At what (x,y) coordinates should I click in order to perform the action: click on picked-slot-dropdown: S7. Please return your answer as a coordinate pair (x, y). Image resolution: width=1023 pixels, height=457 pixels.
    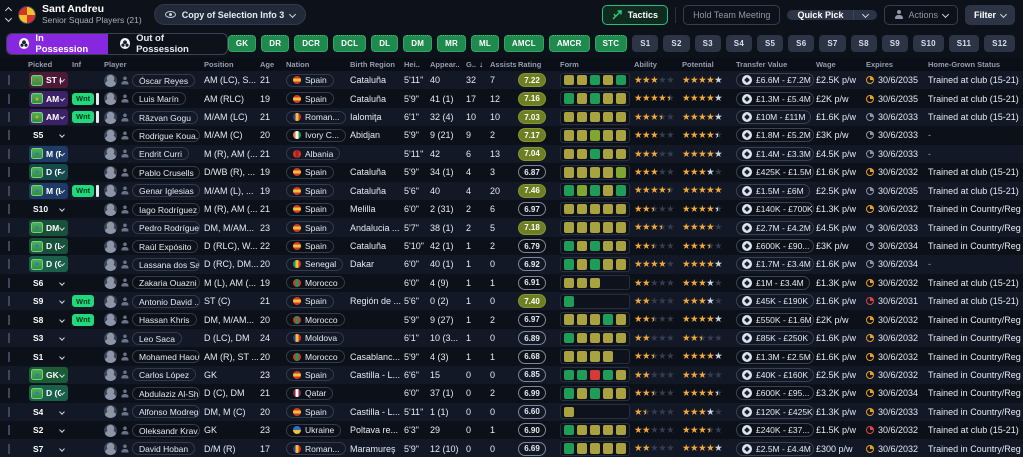
    Looking at the image, I should click on (48, 449).